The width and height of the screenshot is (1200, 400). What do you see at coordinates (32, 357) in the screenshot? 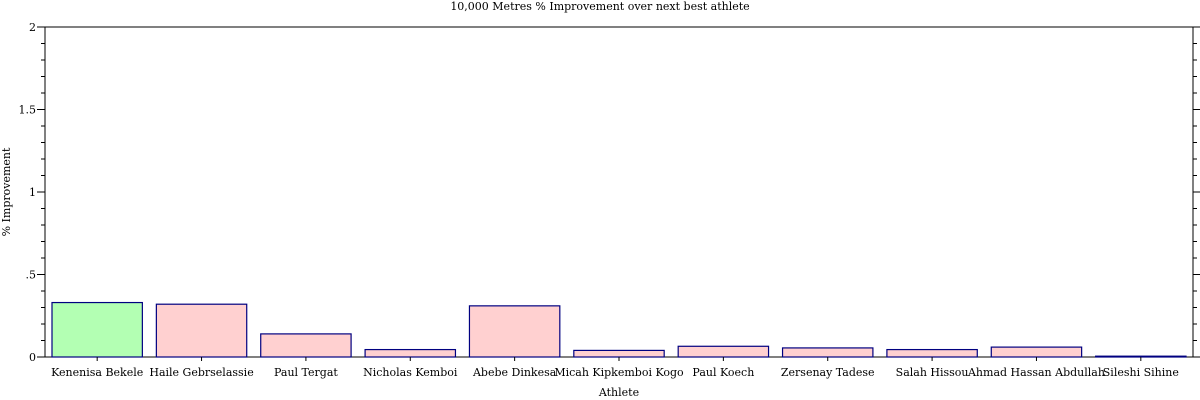
I see `y-tick-label: 0` at bounding box center [32, 357].